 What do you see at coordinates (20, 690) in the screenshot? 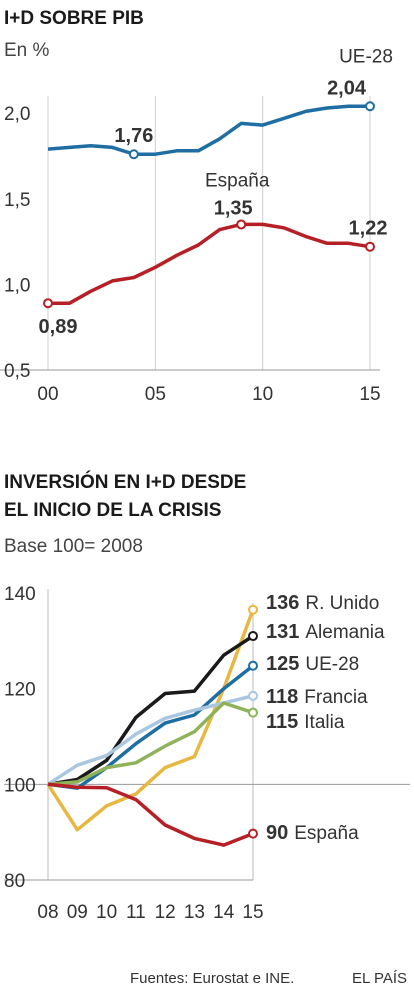
I see `chart2-ytick-label: 120` at bounding box center [20, 690].